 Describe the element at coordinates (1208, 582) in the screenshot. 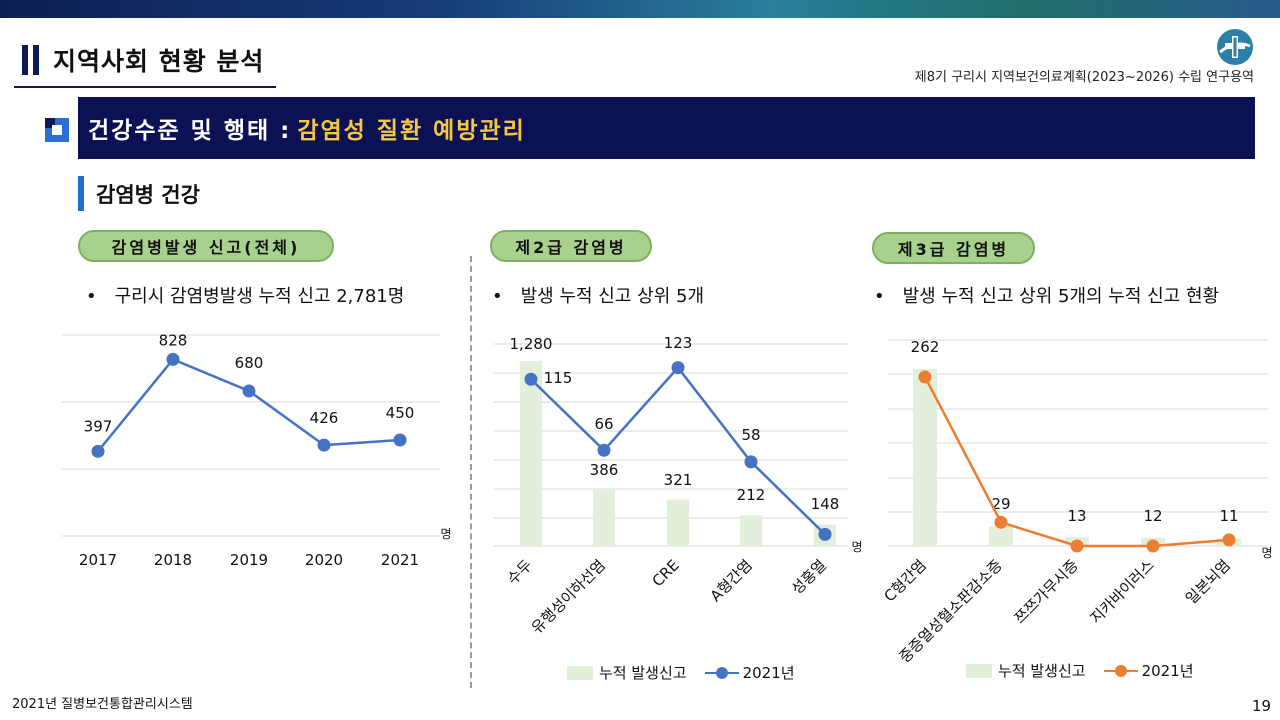

I see `x-tick-label: 일본뇌염` at that location.